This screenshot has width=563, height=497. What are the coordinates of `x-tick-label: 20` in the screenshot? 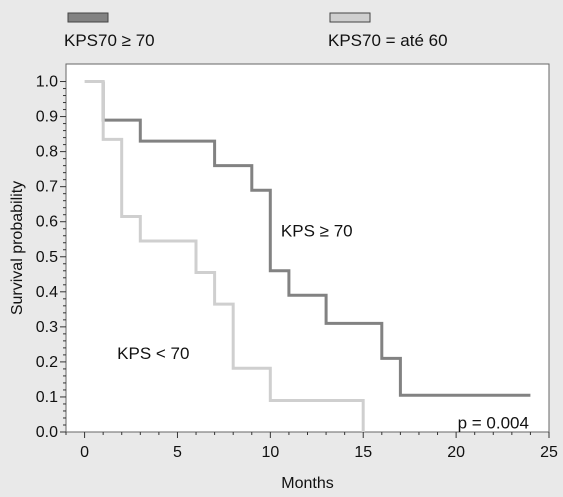 It's located at (456, 452).